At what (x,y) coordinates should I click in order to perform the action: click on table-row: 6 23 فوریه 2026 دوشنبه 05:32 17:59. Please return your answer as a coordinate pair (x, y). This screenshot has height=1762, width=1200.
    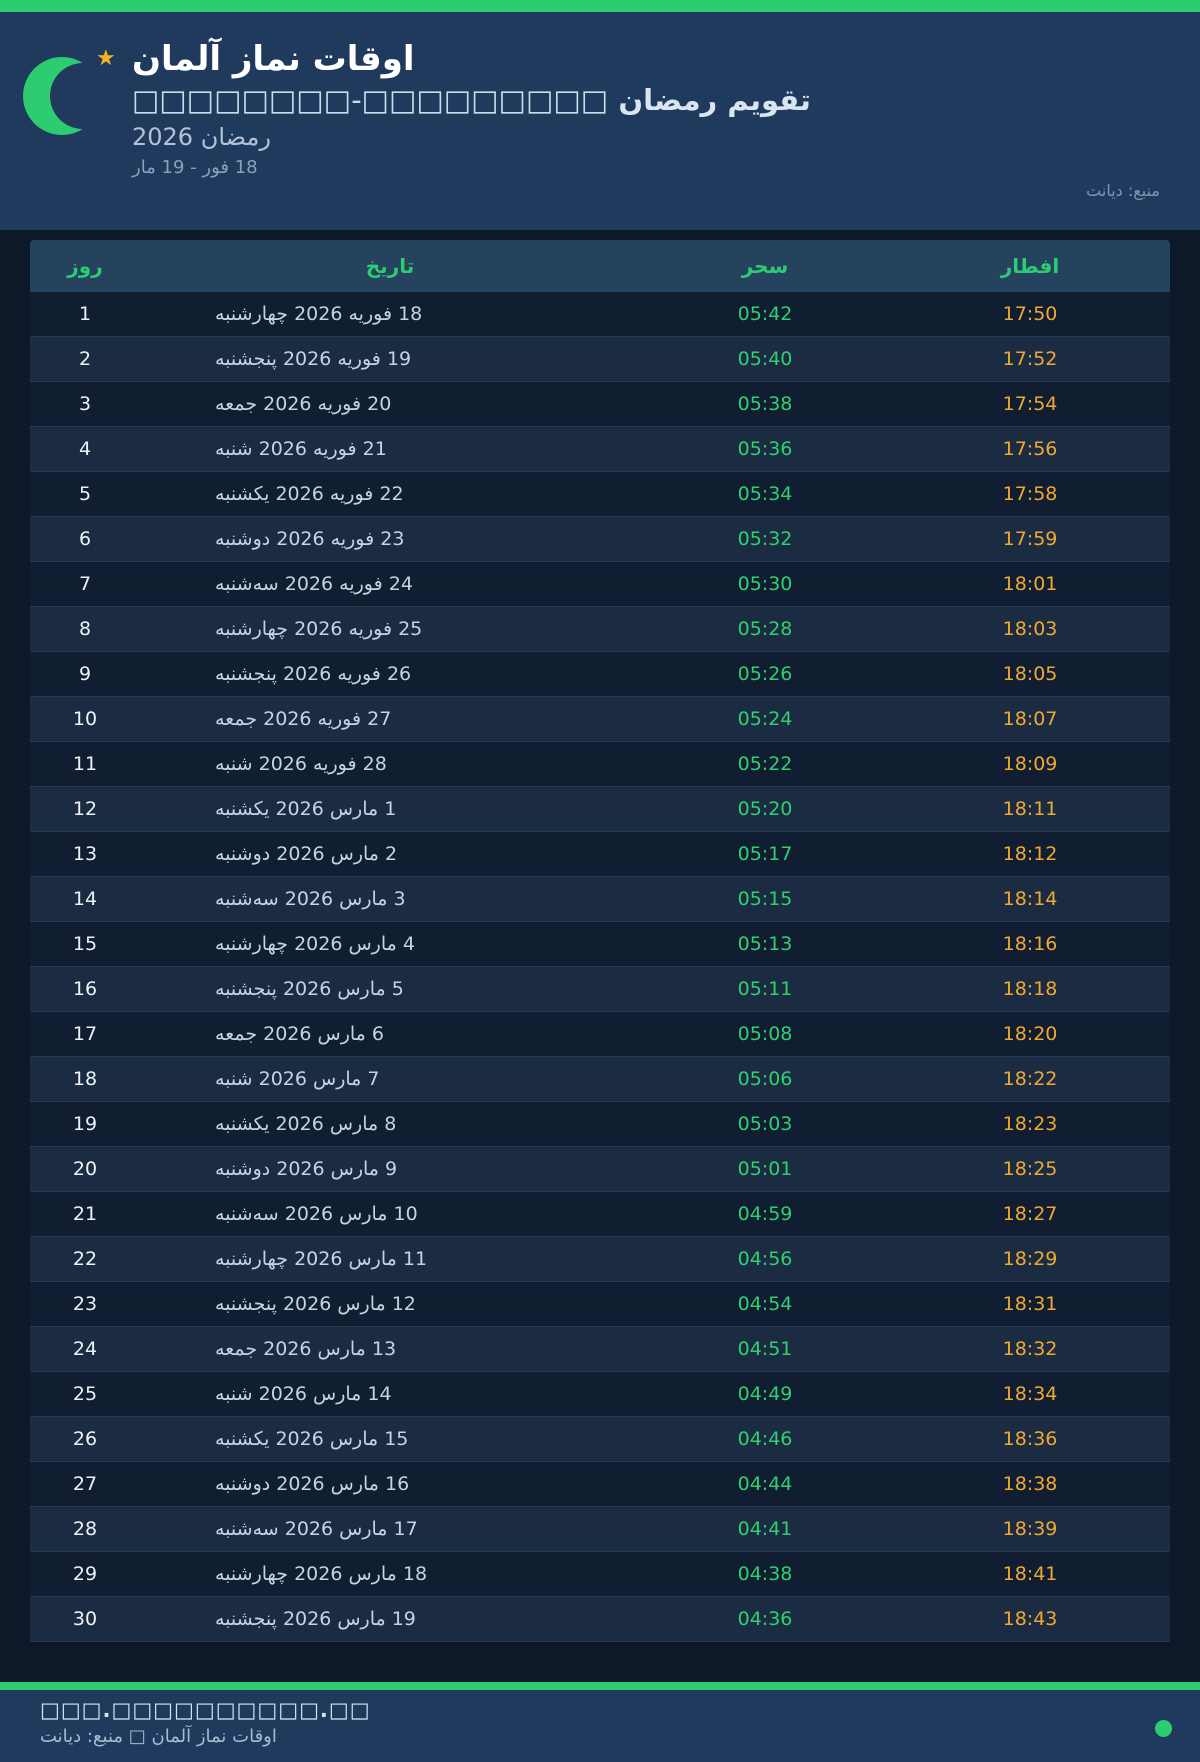
    Looking at the image, I should click on (600, 539).